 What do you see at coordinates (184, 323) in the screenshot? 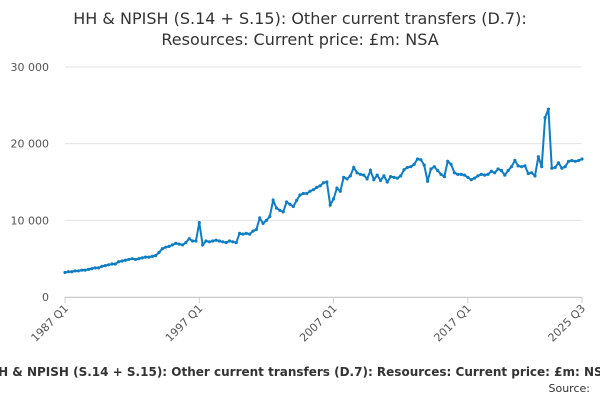
I see `x-tick-label: 1997 Q1` at bounding box center [184, 323].